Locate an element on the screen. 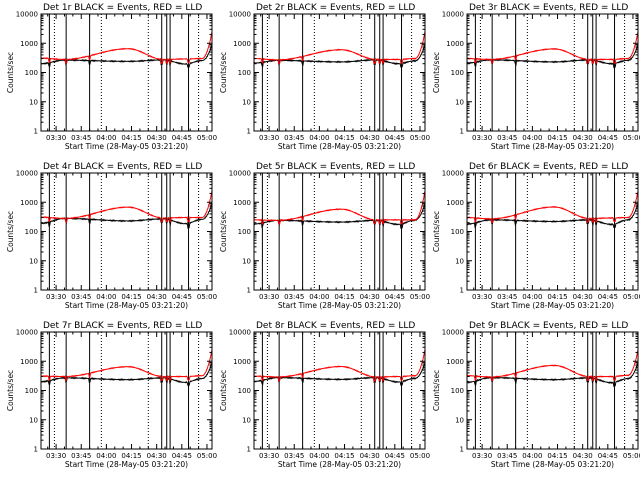 This screenshot has width=640, height=480. panel-title: Det 2r BLACK = Events, RED = LLD is located at coordinates (335, 8).